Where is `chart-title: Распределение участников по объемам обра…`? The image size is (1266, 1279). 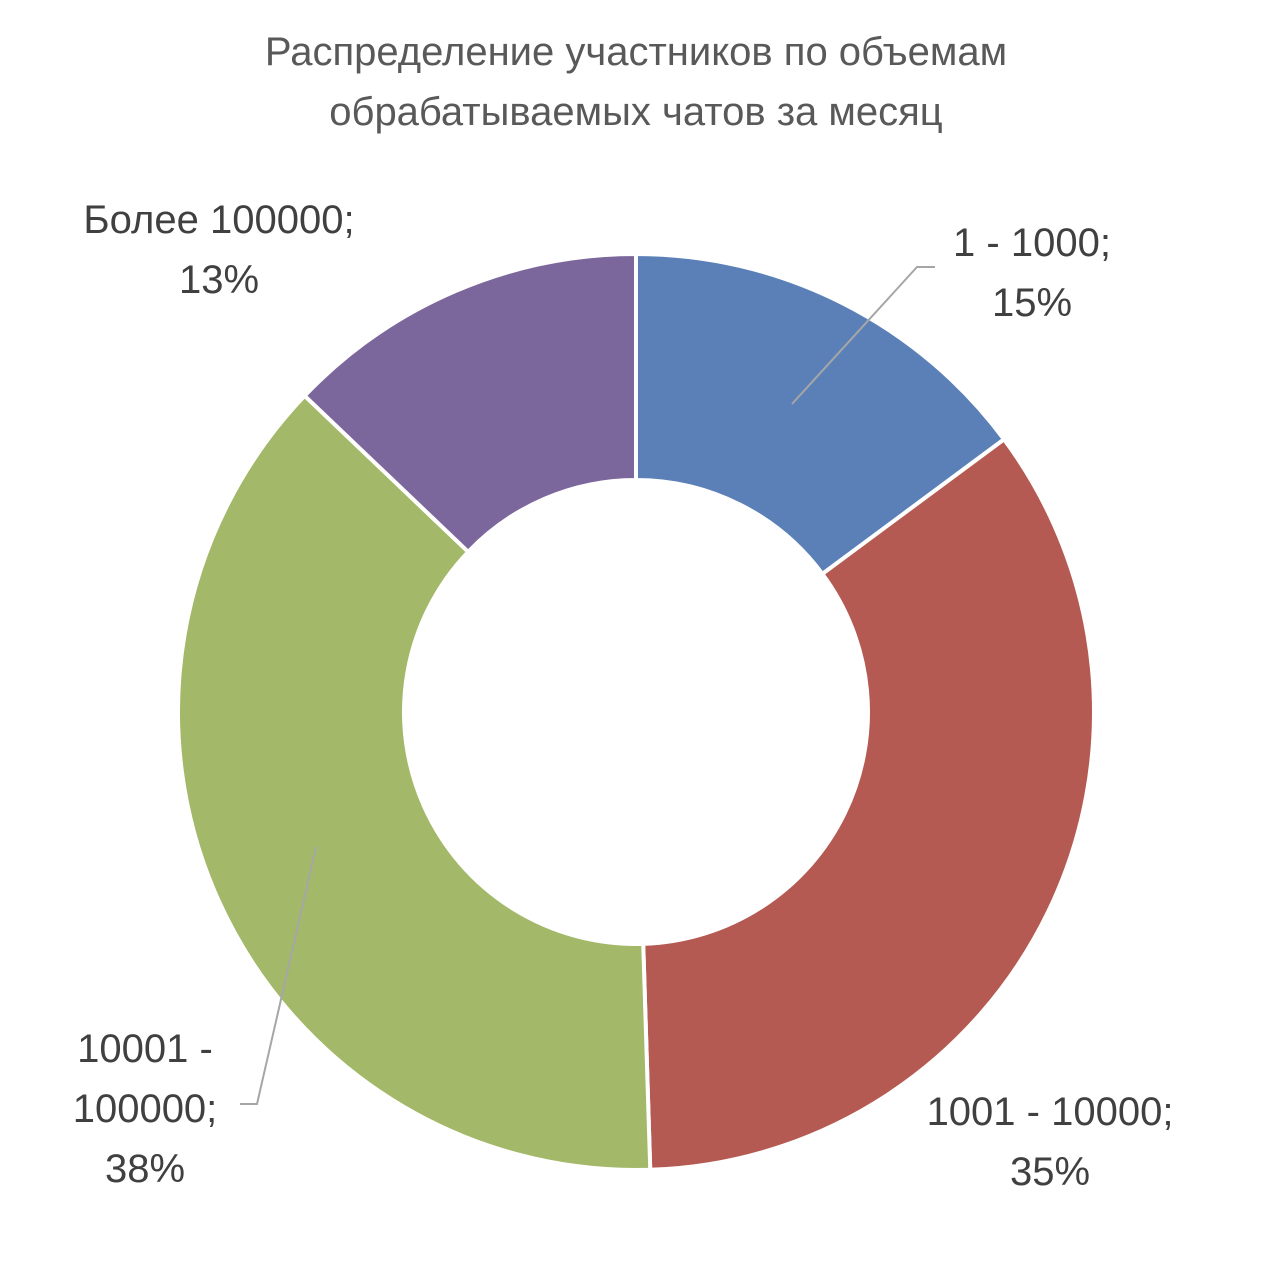 chart-title: Распределение участников по объемам обра… is located at coordinates (636, 82).